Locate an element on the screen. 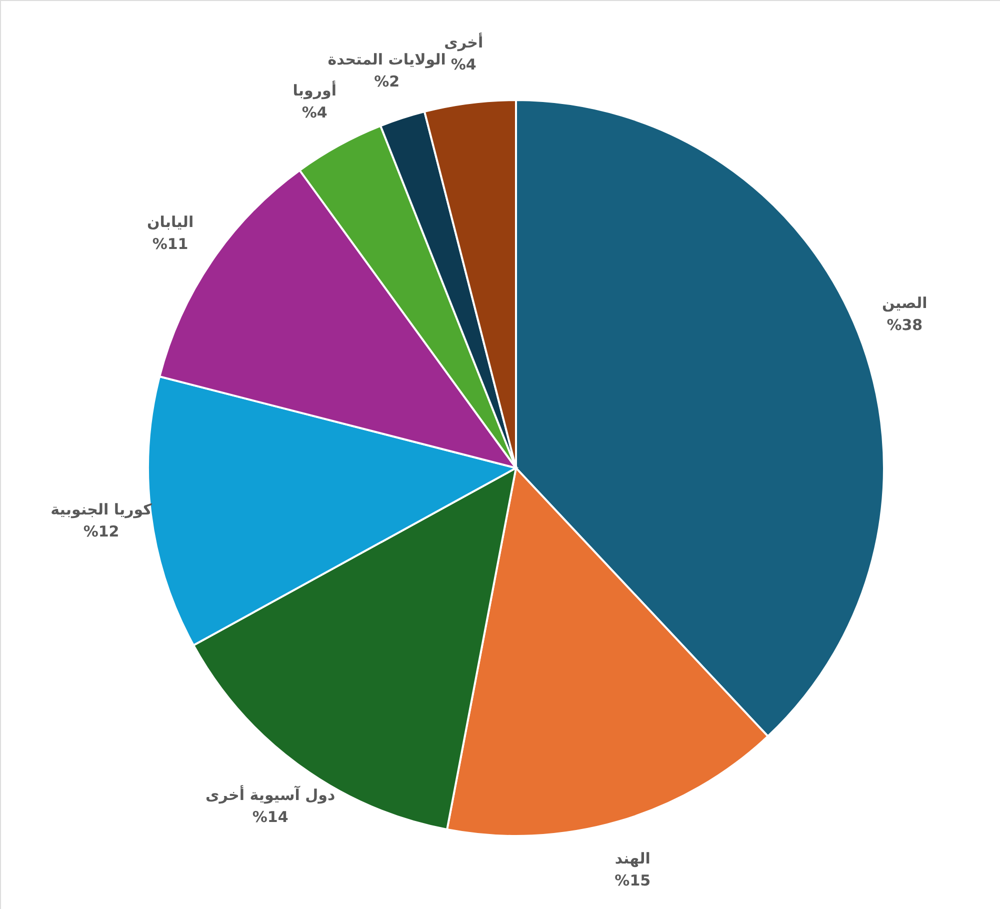 This screenshot has height=909, width=1000. data-label: %12 is located at coordinates (101, 531).